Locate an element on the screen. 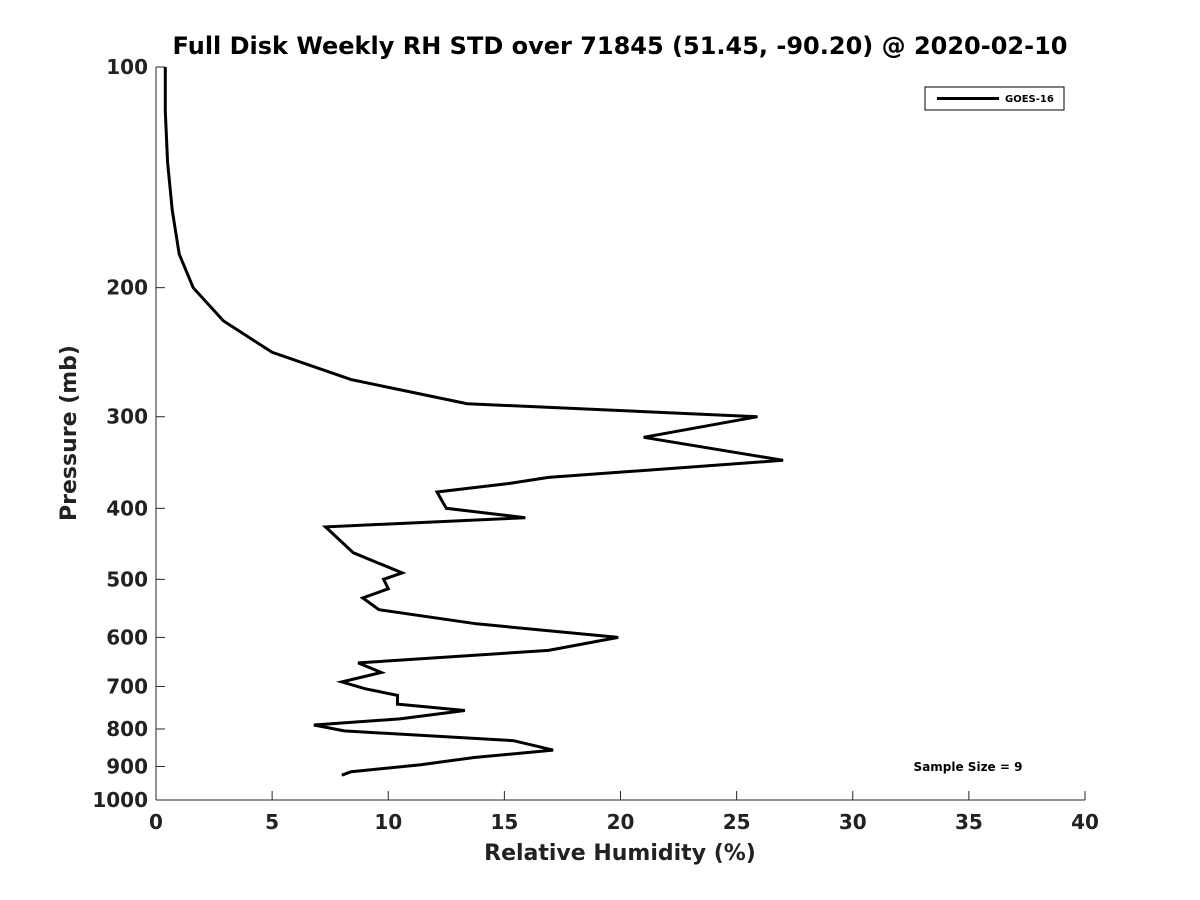  legend: GOES-16 is located at coordinates (994, 98).